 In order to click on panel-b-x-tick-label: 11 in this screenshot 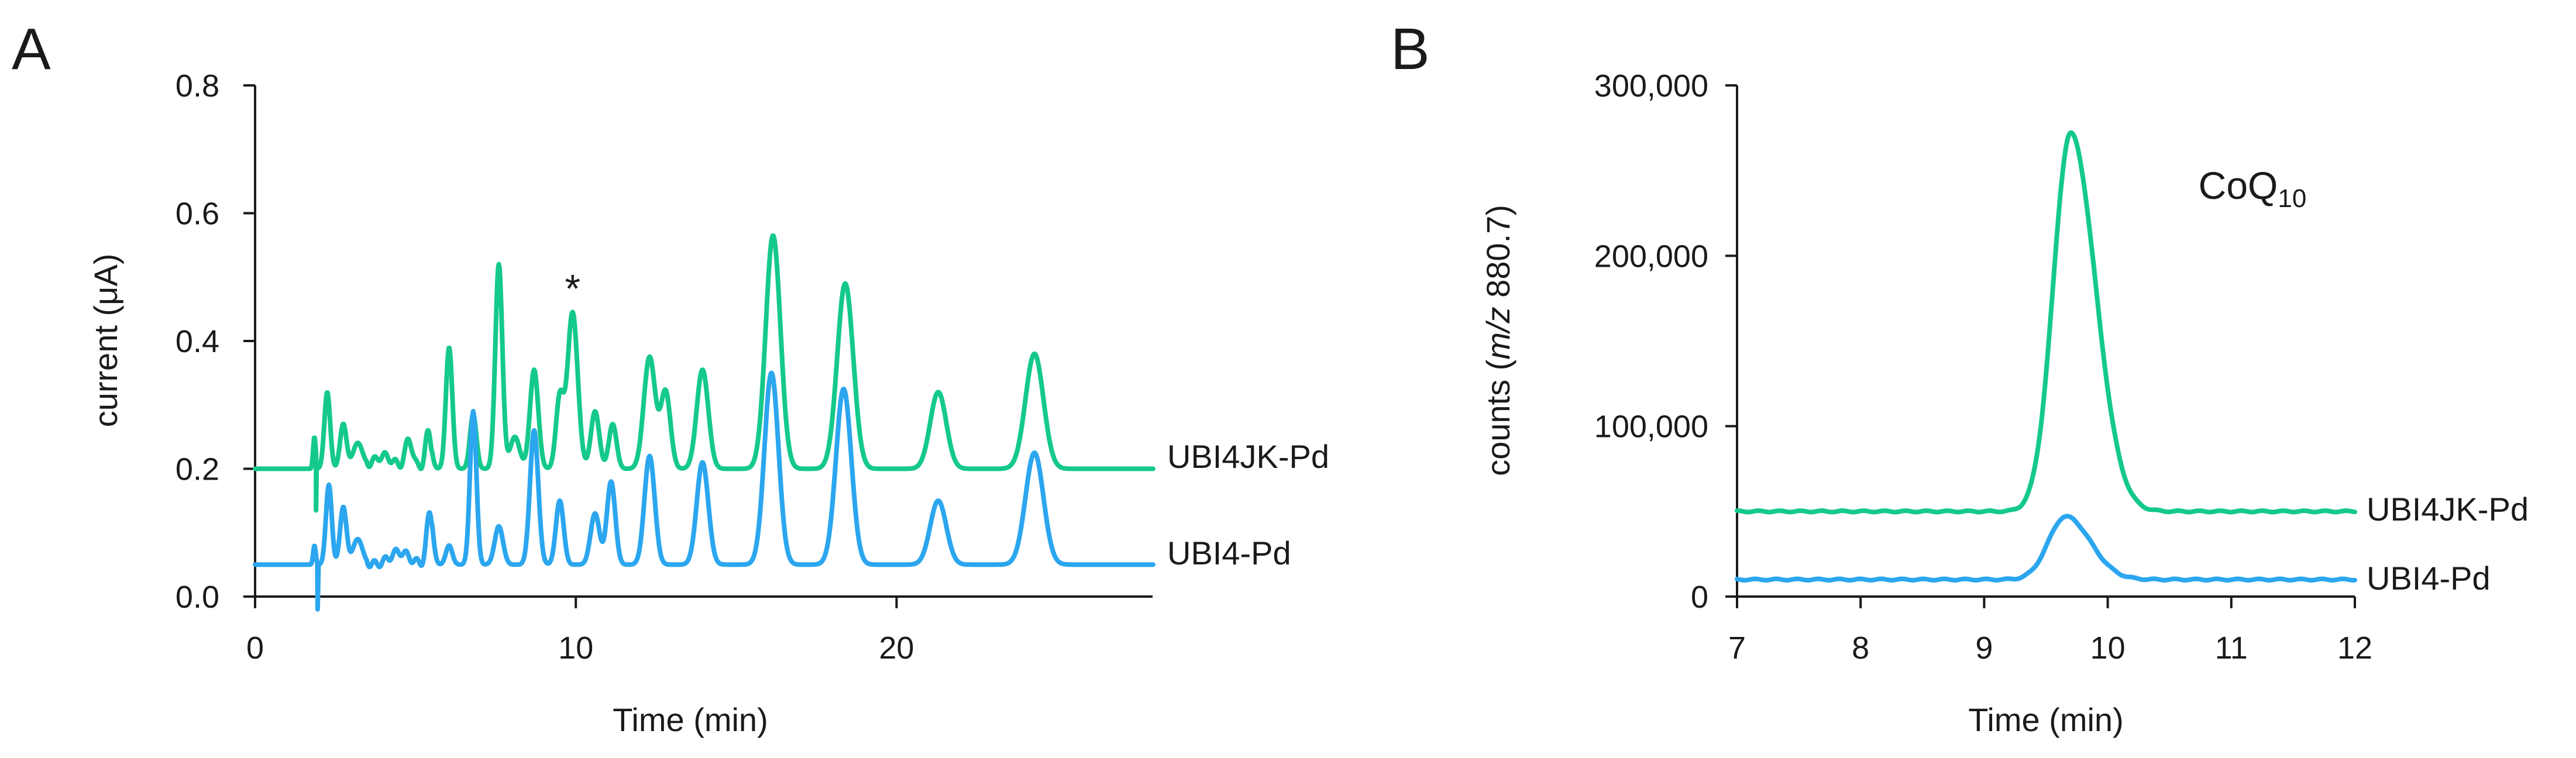, I will do `click(2231, 648)`.